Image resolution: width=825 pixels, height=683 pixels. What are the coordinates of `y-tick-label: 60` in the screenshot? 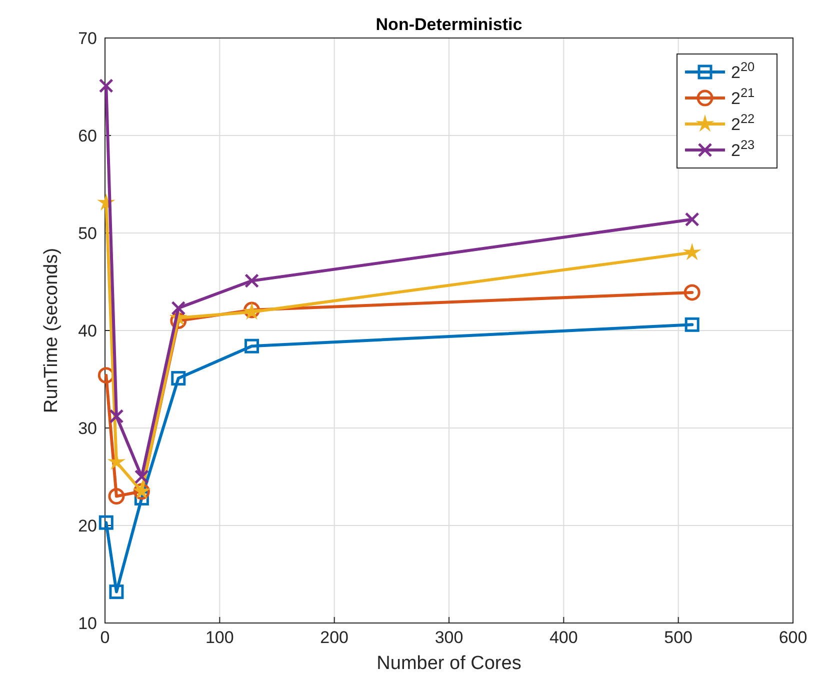 It's located at (87, 136).